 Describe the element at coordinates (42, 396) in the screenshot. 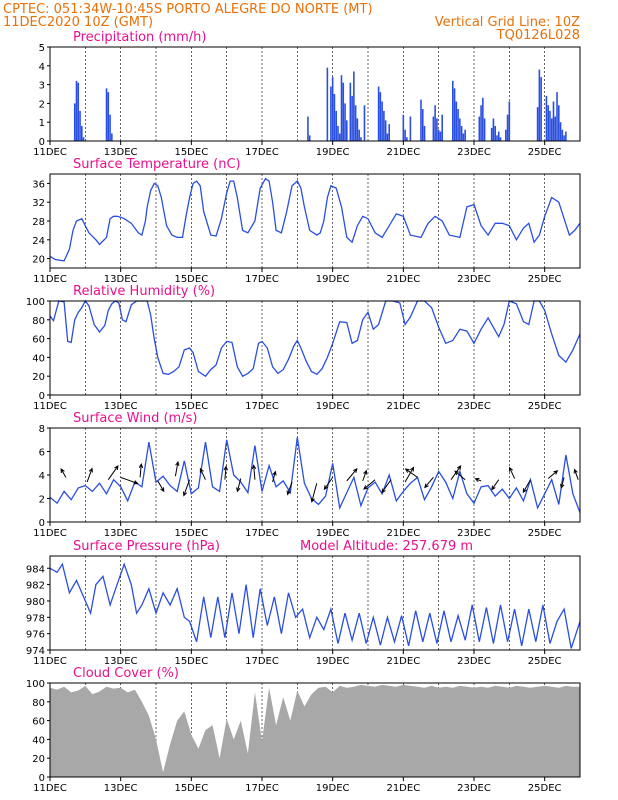

I see `rh-ytick-label: 0` at that location.